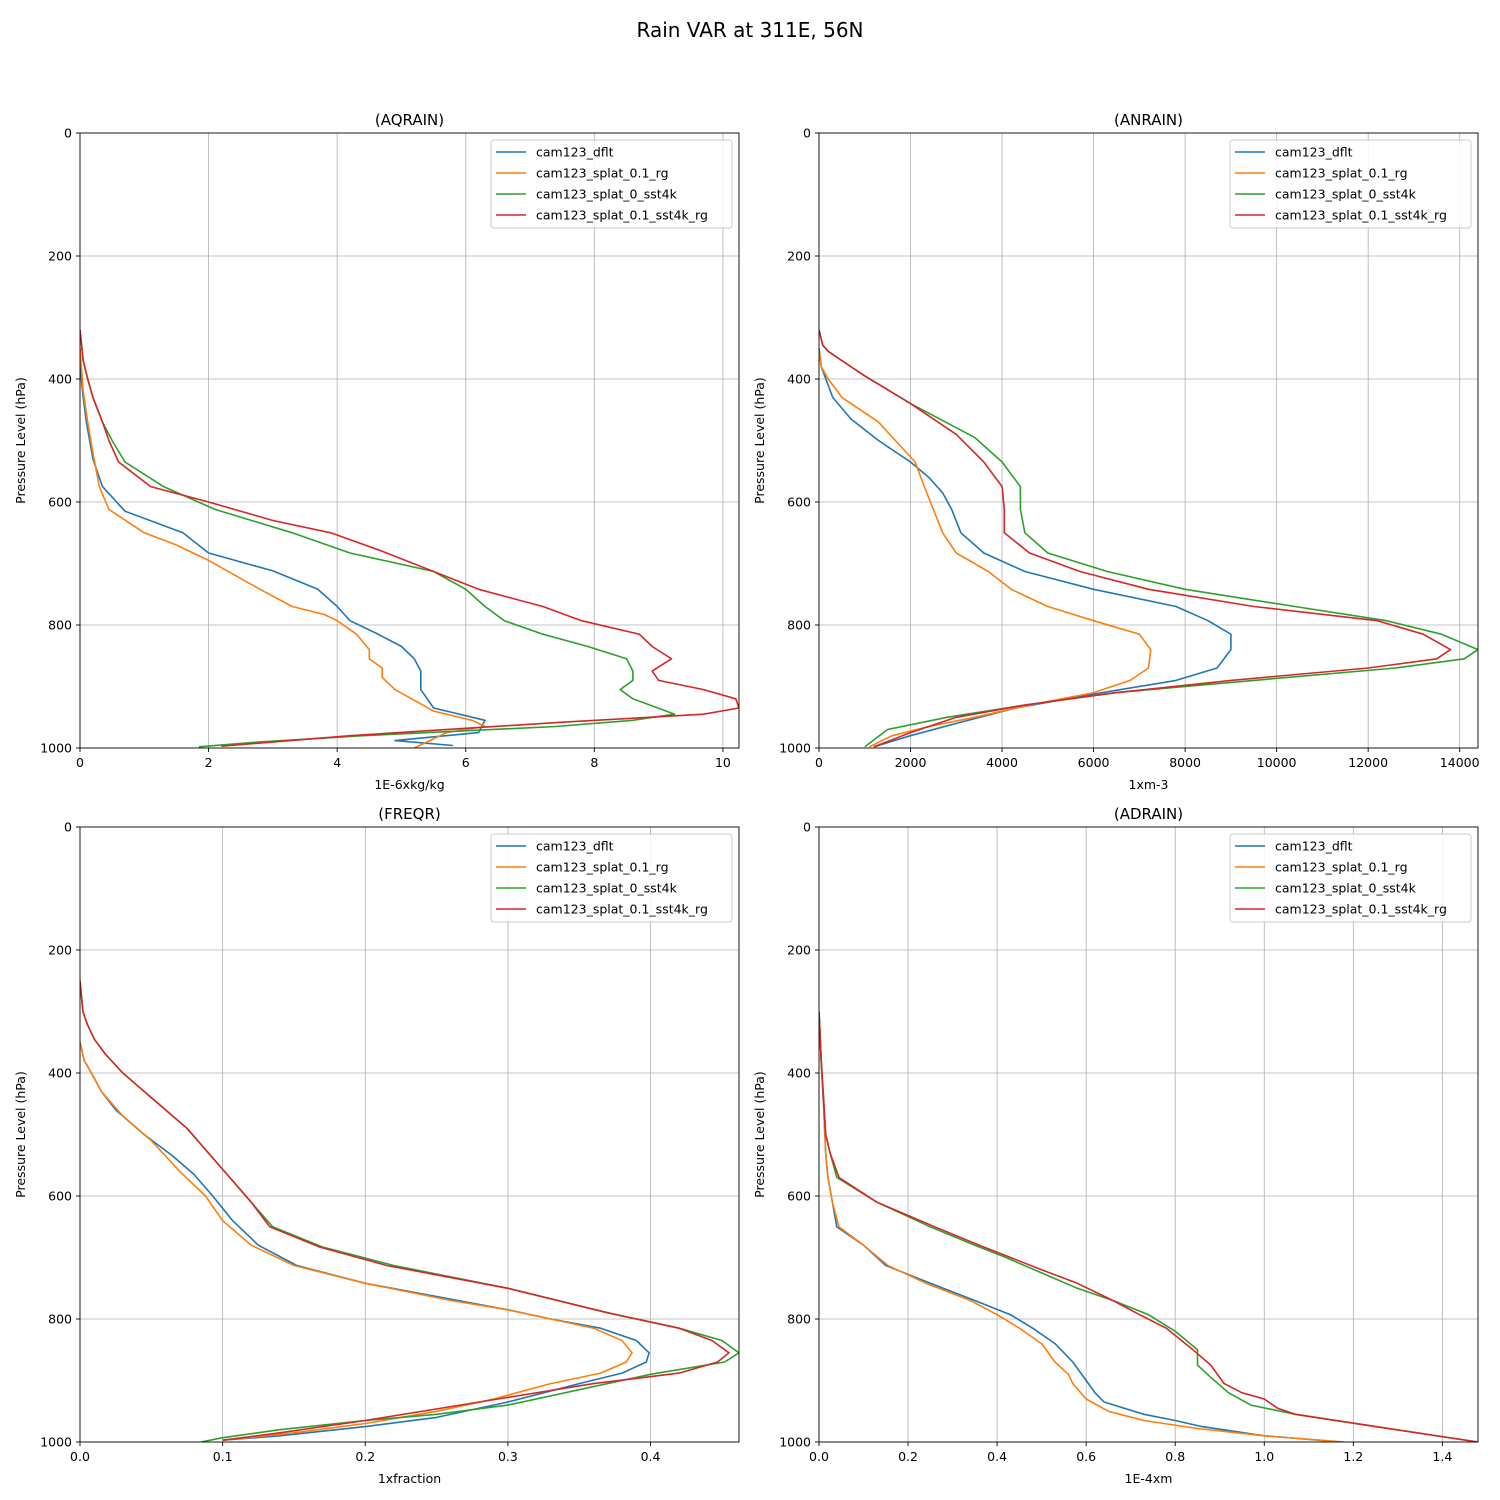  What do you see at coordinates (1442, 1456) in the screenshot?
I see `x-tick-label: 1.4` at bounding box center [1442, 1456].